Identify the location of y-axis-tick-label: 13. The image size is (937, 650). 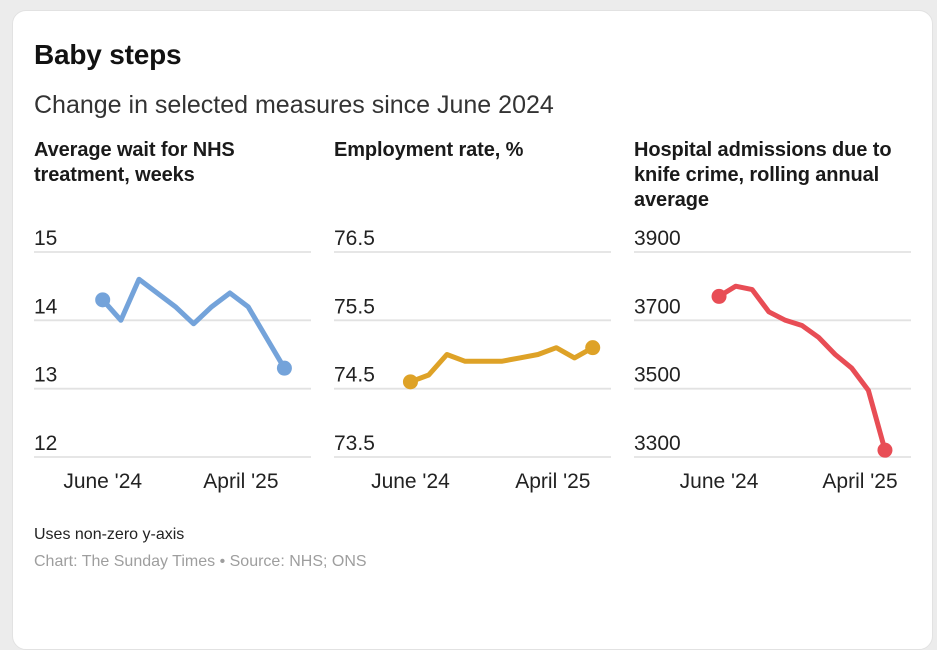
(45, 375).